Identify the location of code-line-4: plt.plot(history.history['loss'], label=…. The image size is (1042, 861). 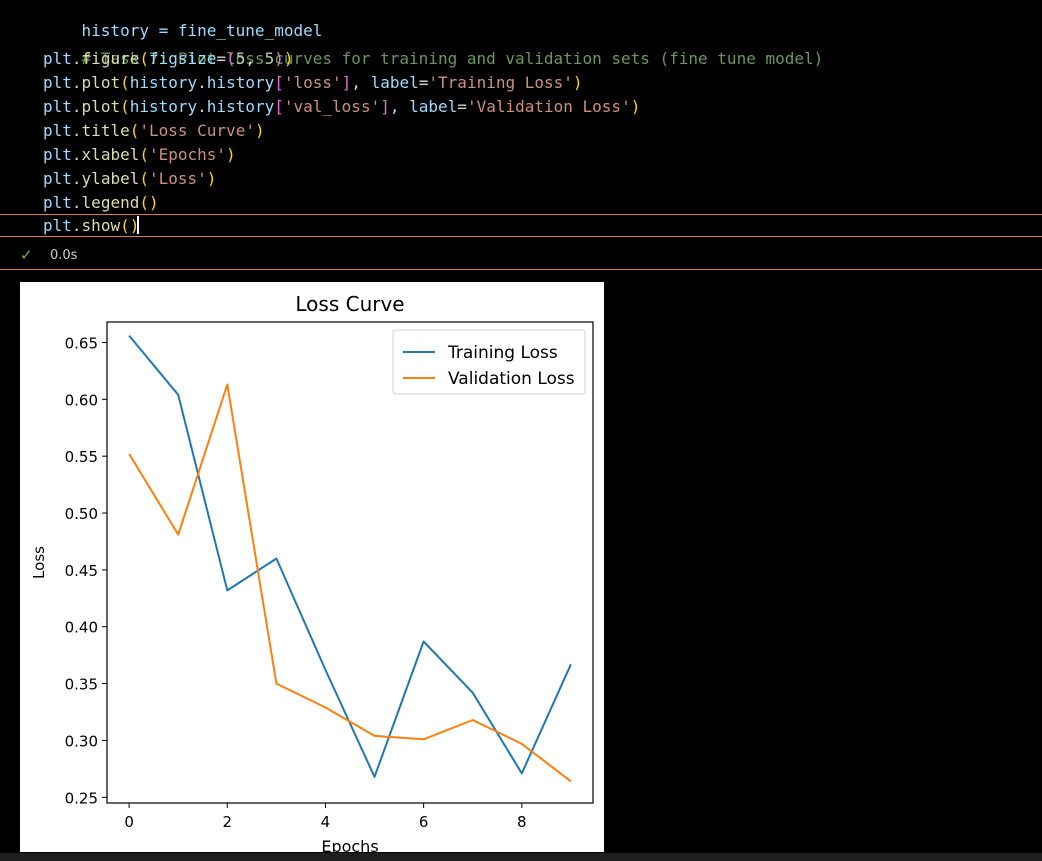
(313, 83).